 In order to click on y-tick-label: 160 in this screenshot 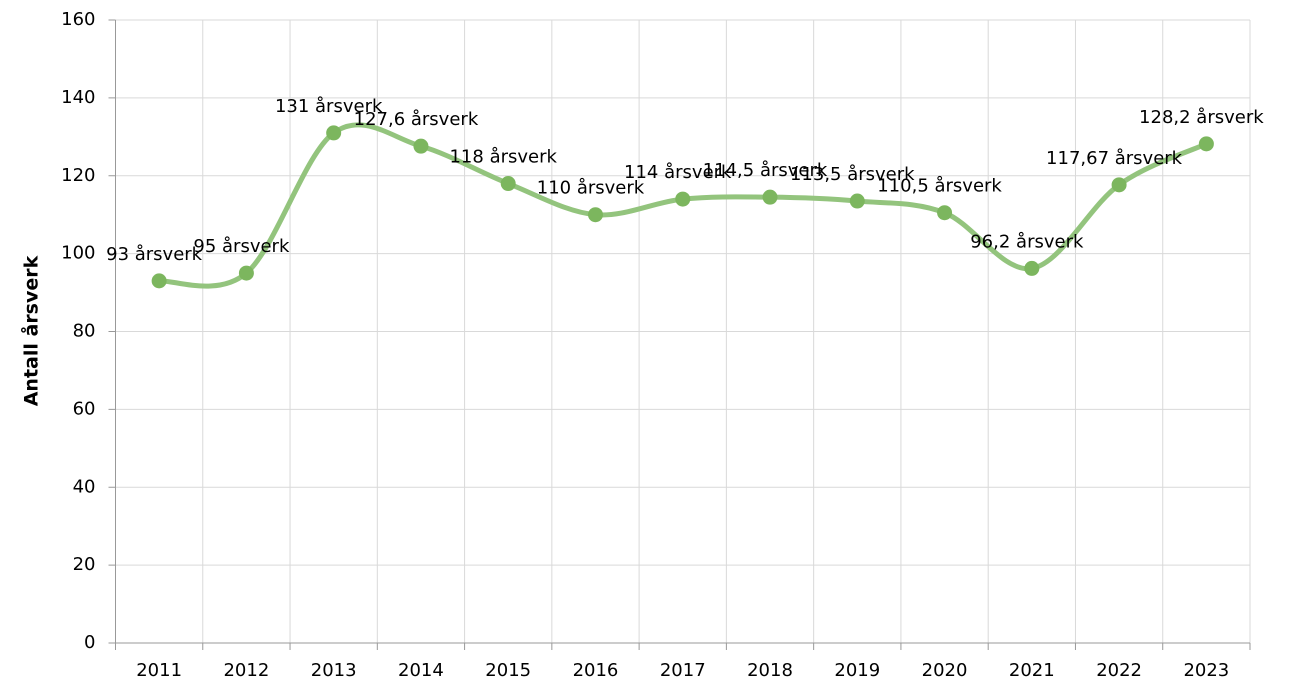, I will do `click(78, 19)`.